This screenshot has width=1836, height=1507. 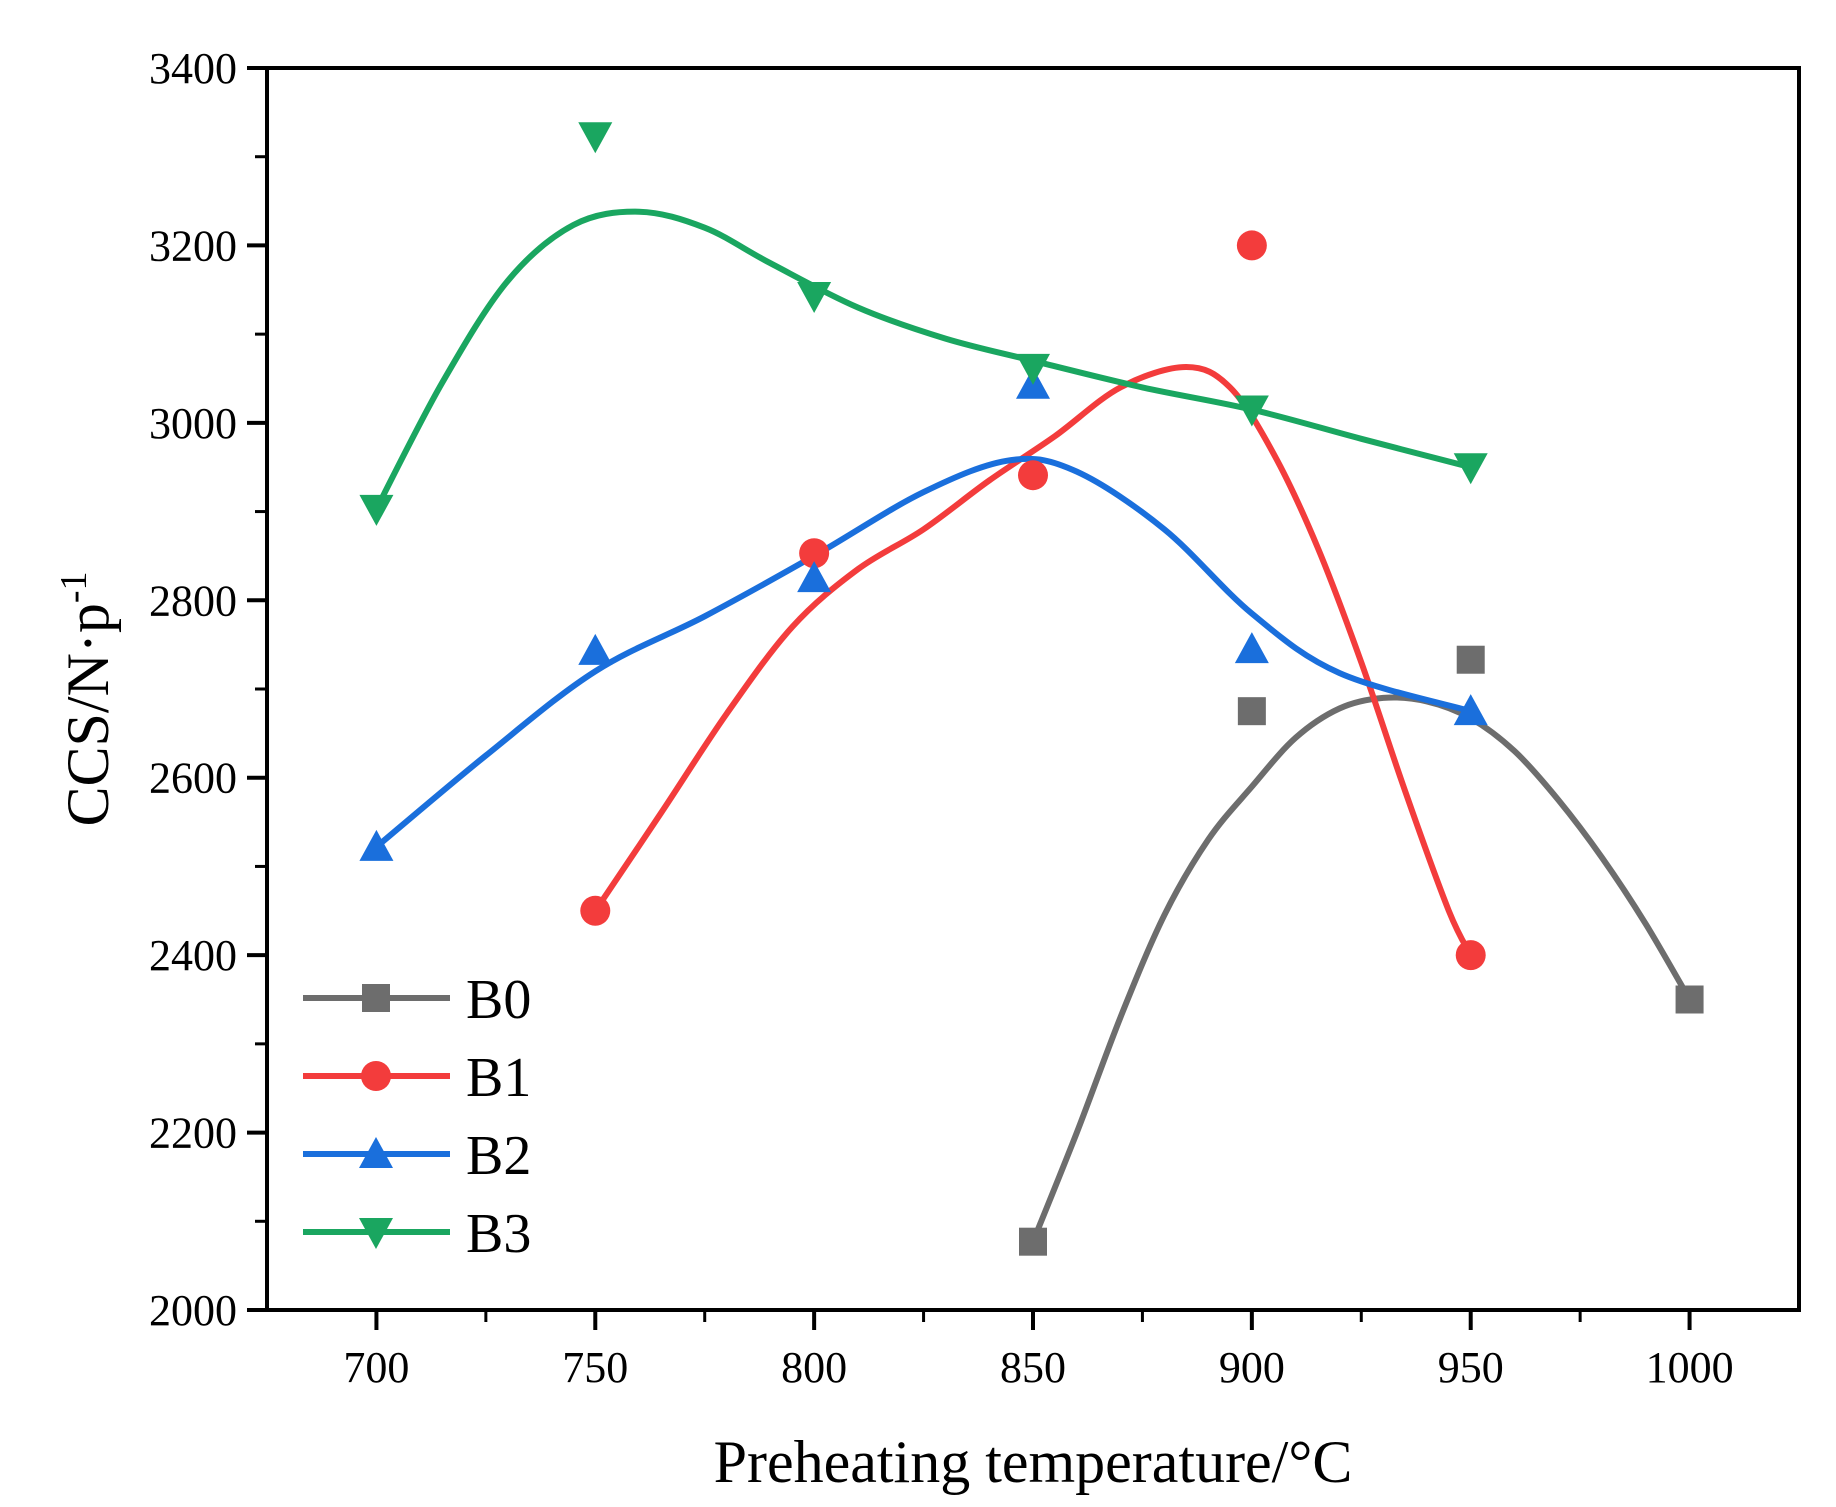 What do you see at coordinates (193, 423) in the screenshot?
I see `y-tick-label: 3000` at bounding box center [193, 423].